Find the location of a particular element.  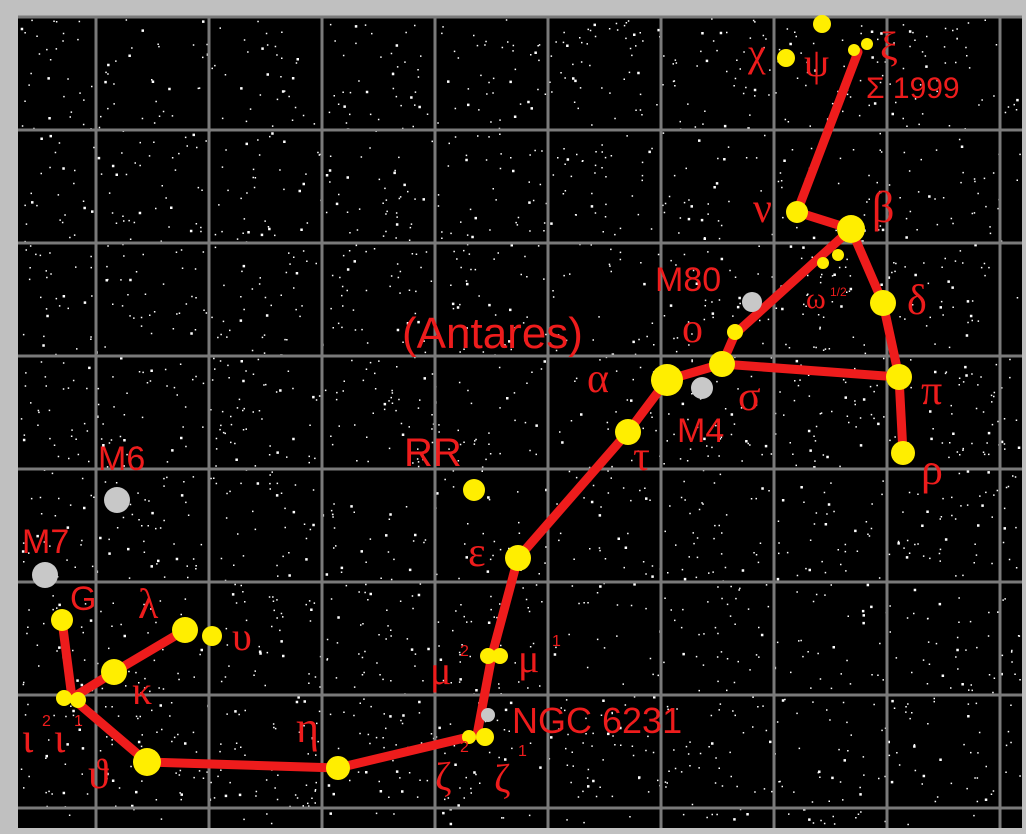

star-iota2 is located at coordinates (64, 698).